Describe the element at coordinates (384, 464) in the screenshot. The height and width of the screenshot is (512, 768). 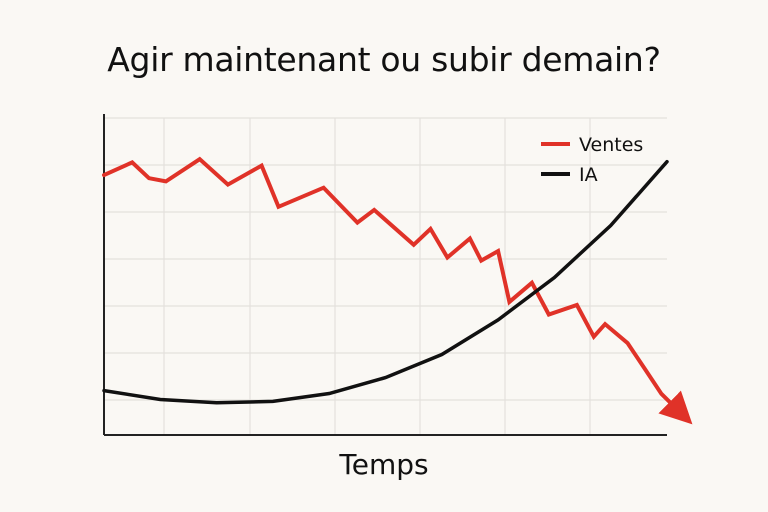
I see `x-axis-label: Temps` at that location.